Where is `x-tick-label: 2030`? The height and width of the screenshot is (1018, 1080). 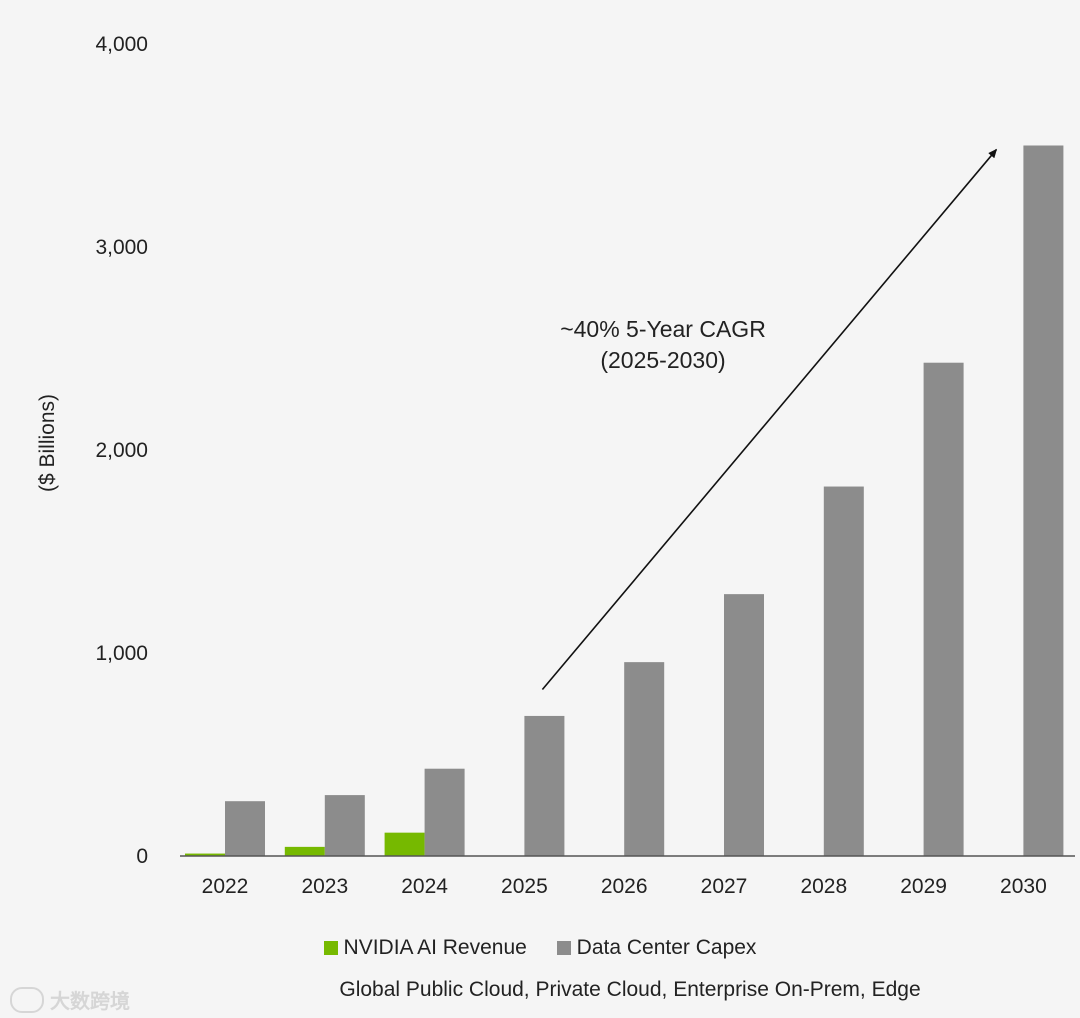
x-tick-label: 2030 is located at coordinates (1023, 886).